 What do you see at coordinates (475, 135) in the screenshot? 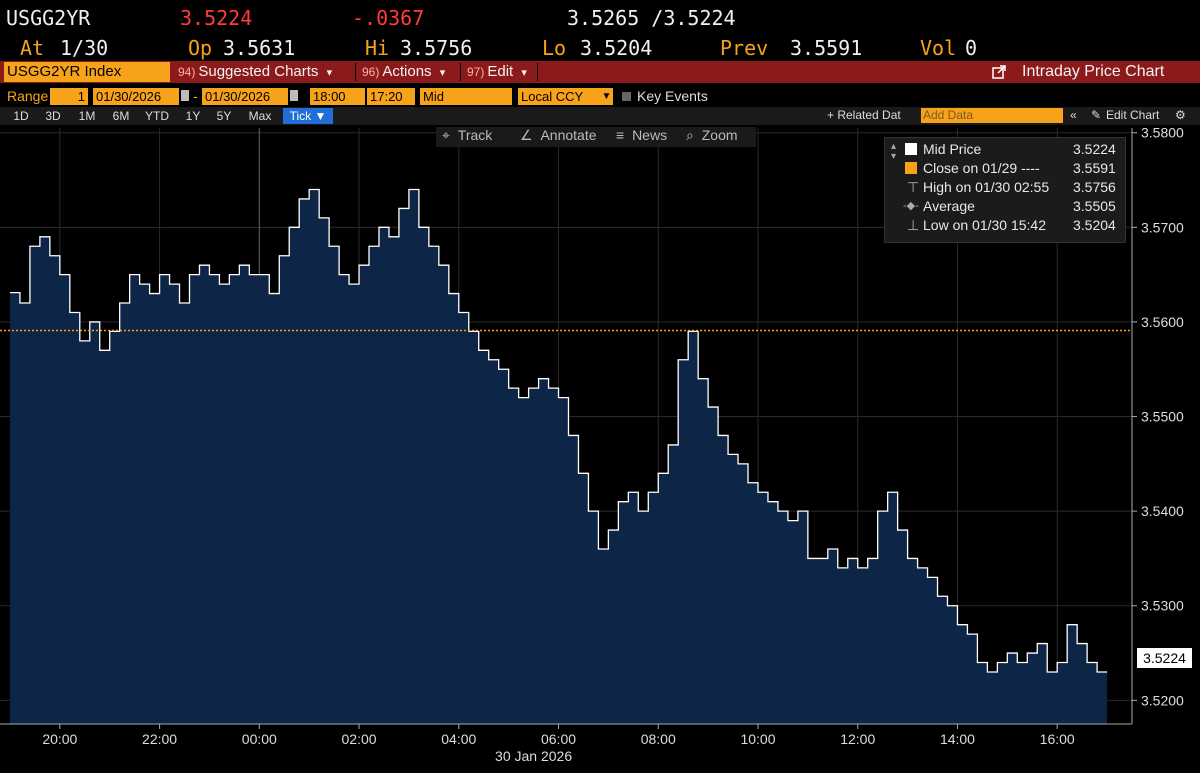
I see `track-label: Track` at bounding box center [475, 135].